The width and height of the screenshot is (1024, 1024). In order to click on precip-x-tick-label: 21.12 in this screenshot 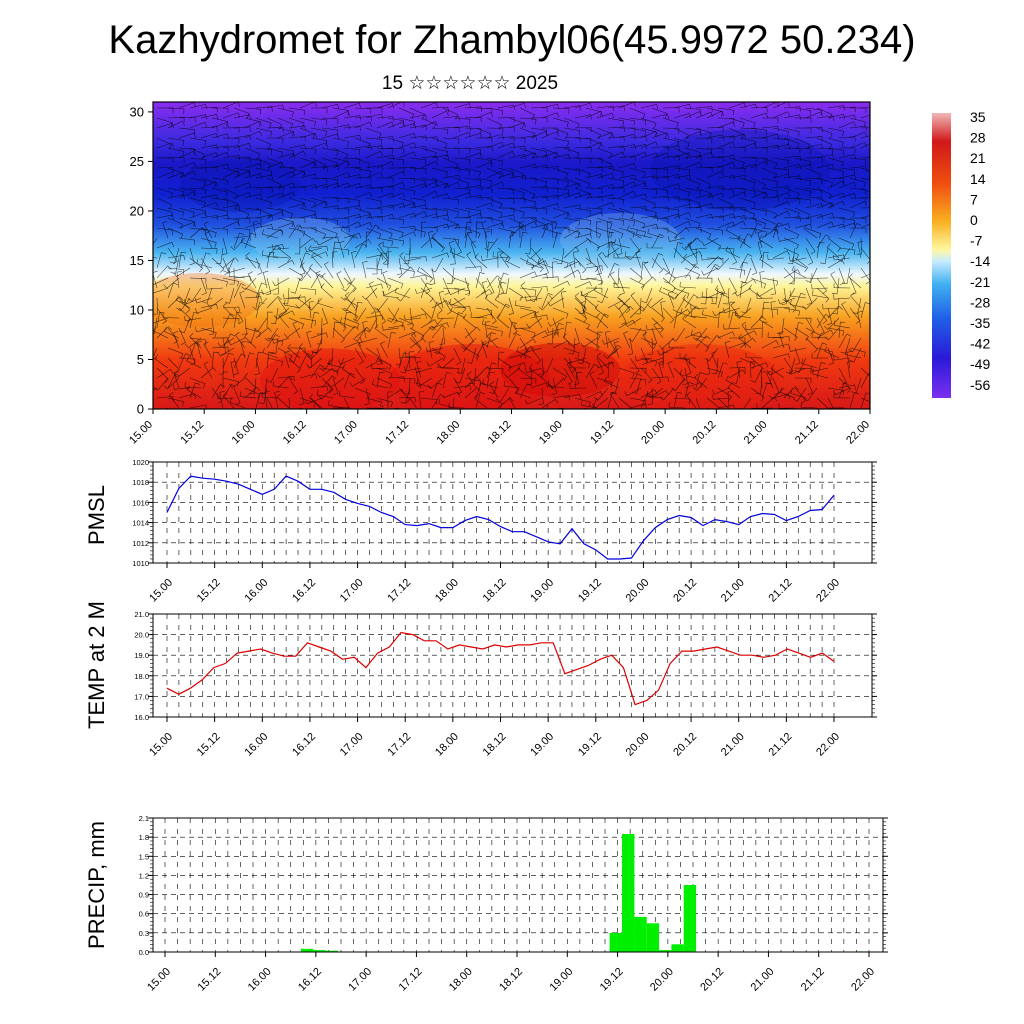, I will do `click(813, 980)`.